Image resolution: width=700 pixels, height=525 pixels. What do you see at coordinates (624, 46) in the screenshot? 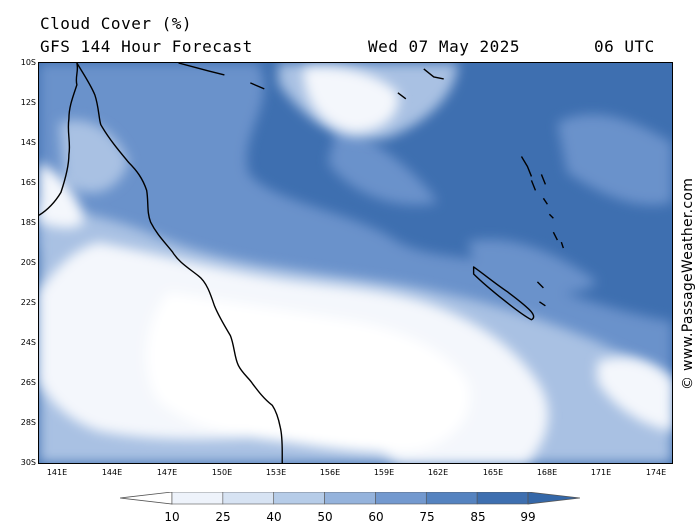
I see `forecast-time: 06 UTC` at bounding box center [624, 46].